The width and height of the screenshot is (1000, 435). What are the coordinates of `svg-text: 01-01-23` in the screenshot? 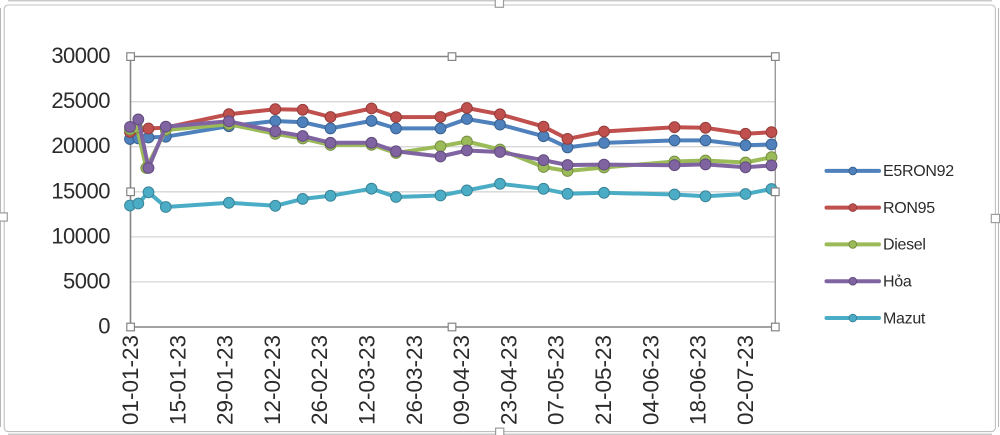 It's located at (130, 380).